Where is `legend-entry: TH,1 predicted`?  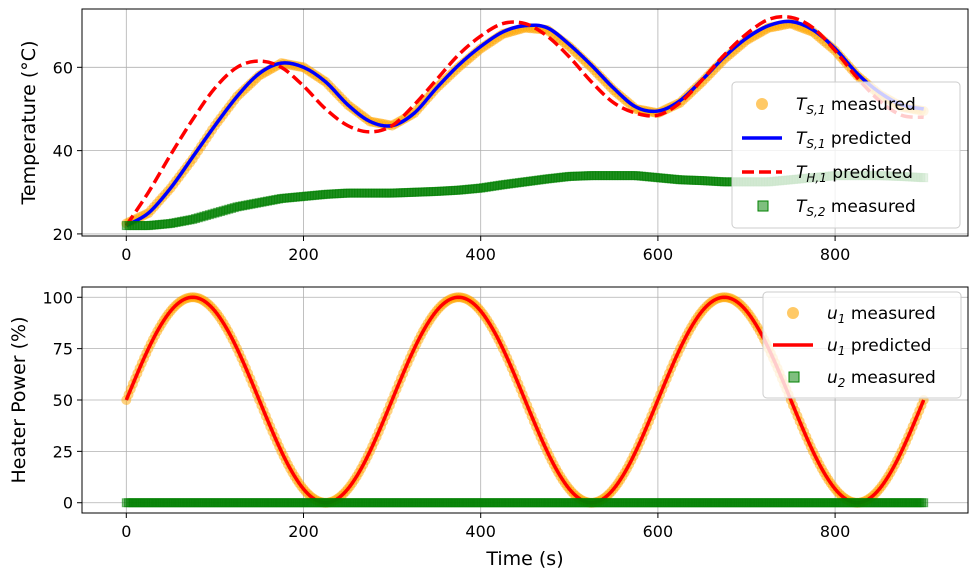
legend-entry: TH,1 predicted is located at coordinates (827, 174).